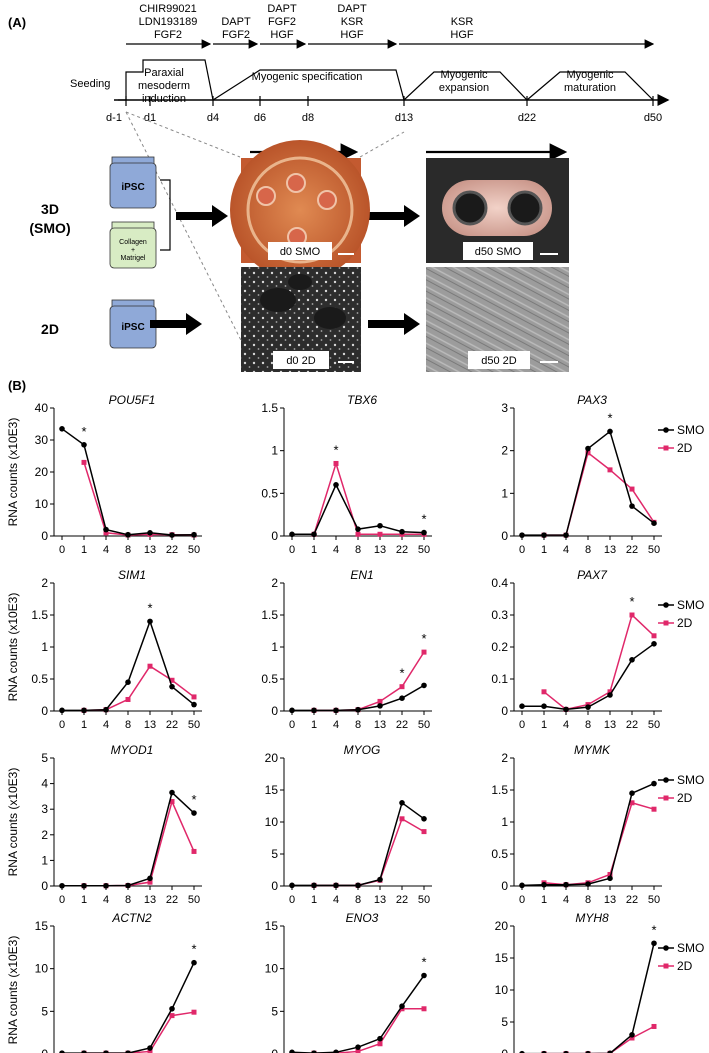 Image resolution: width=709 pixels, height=1053 pixels. I want to click on tick-label-d4: d4, so click(213, 118).